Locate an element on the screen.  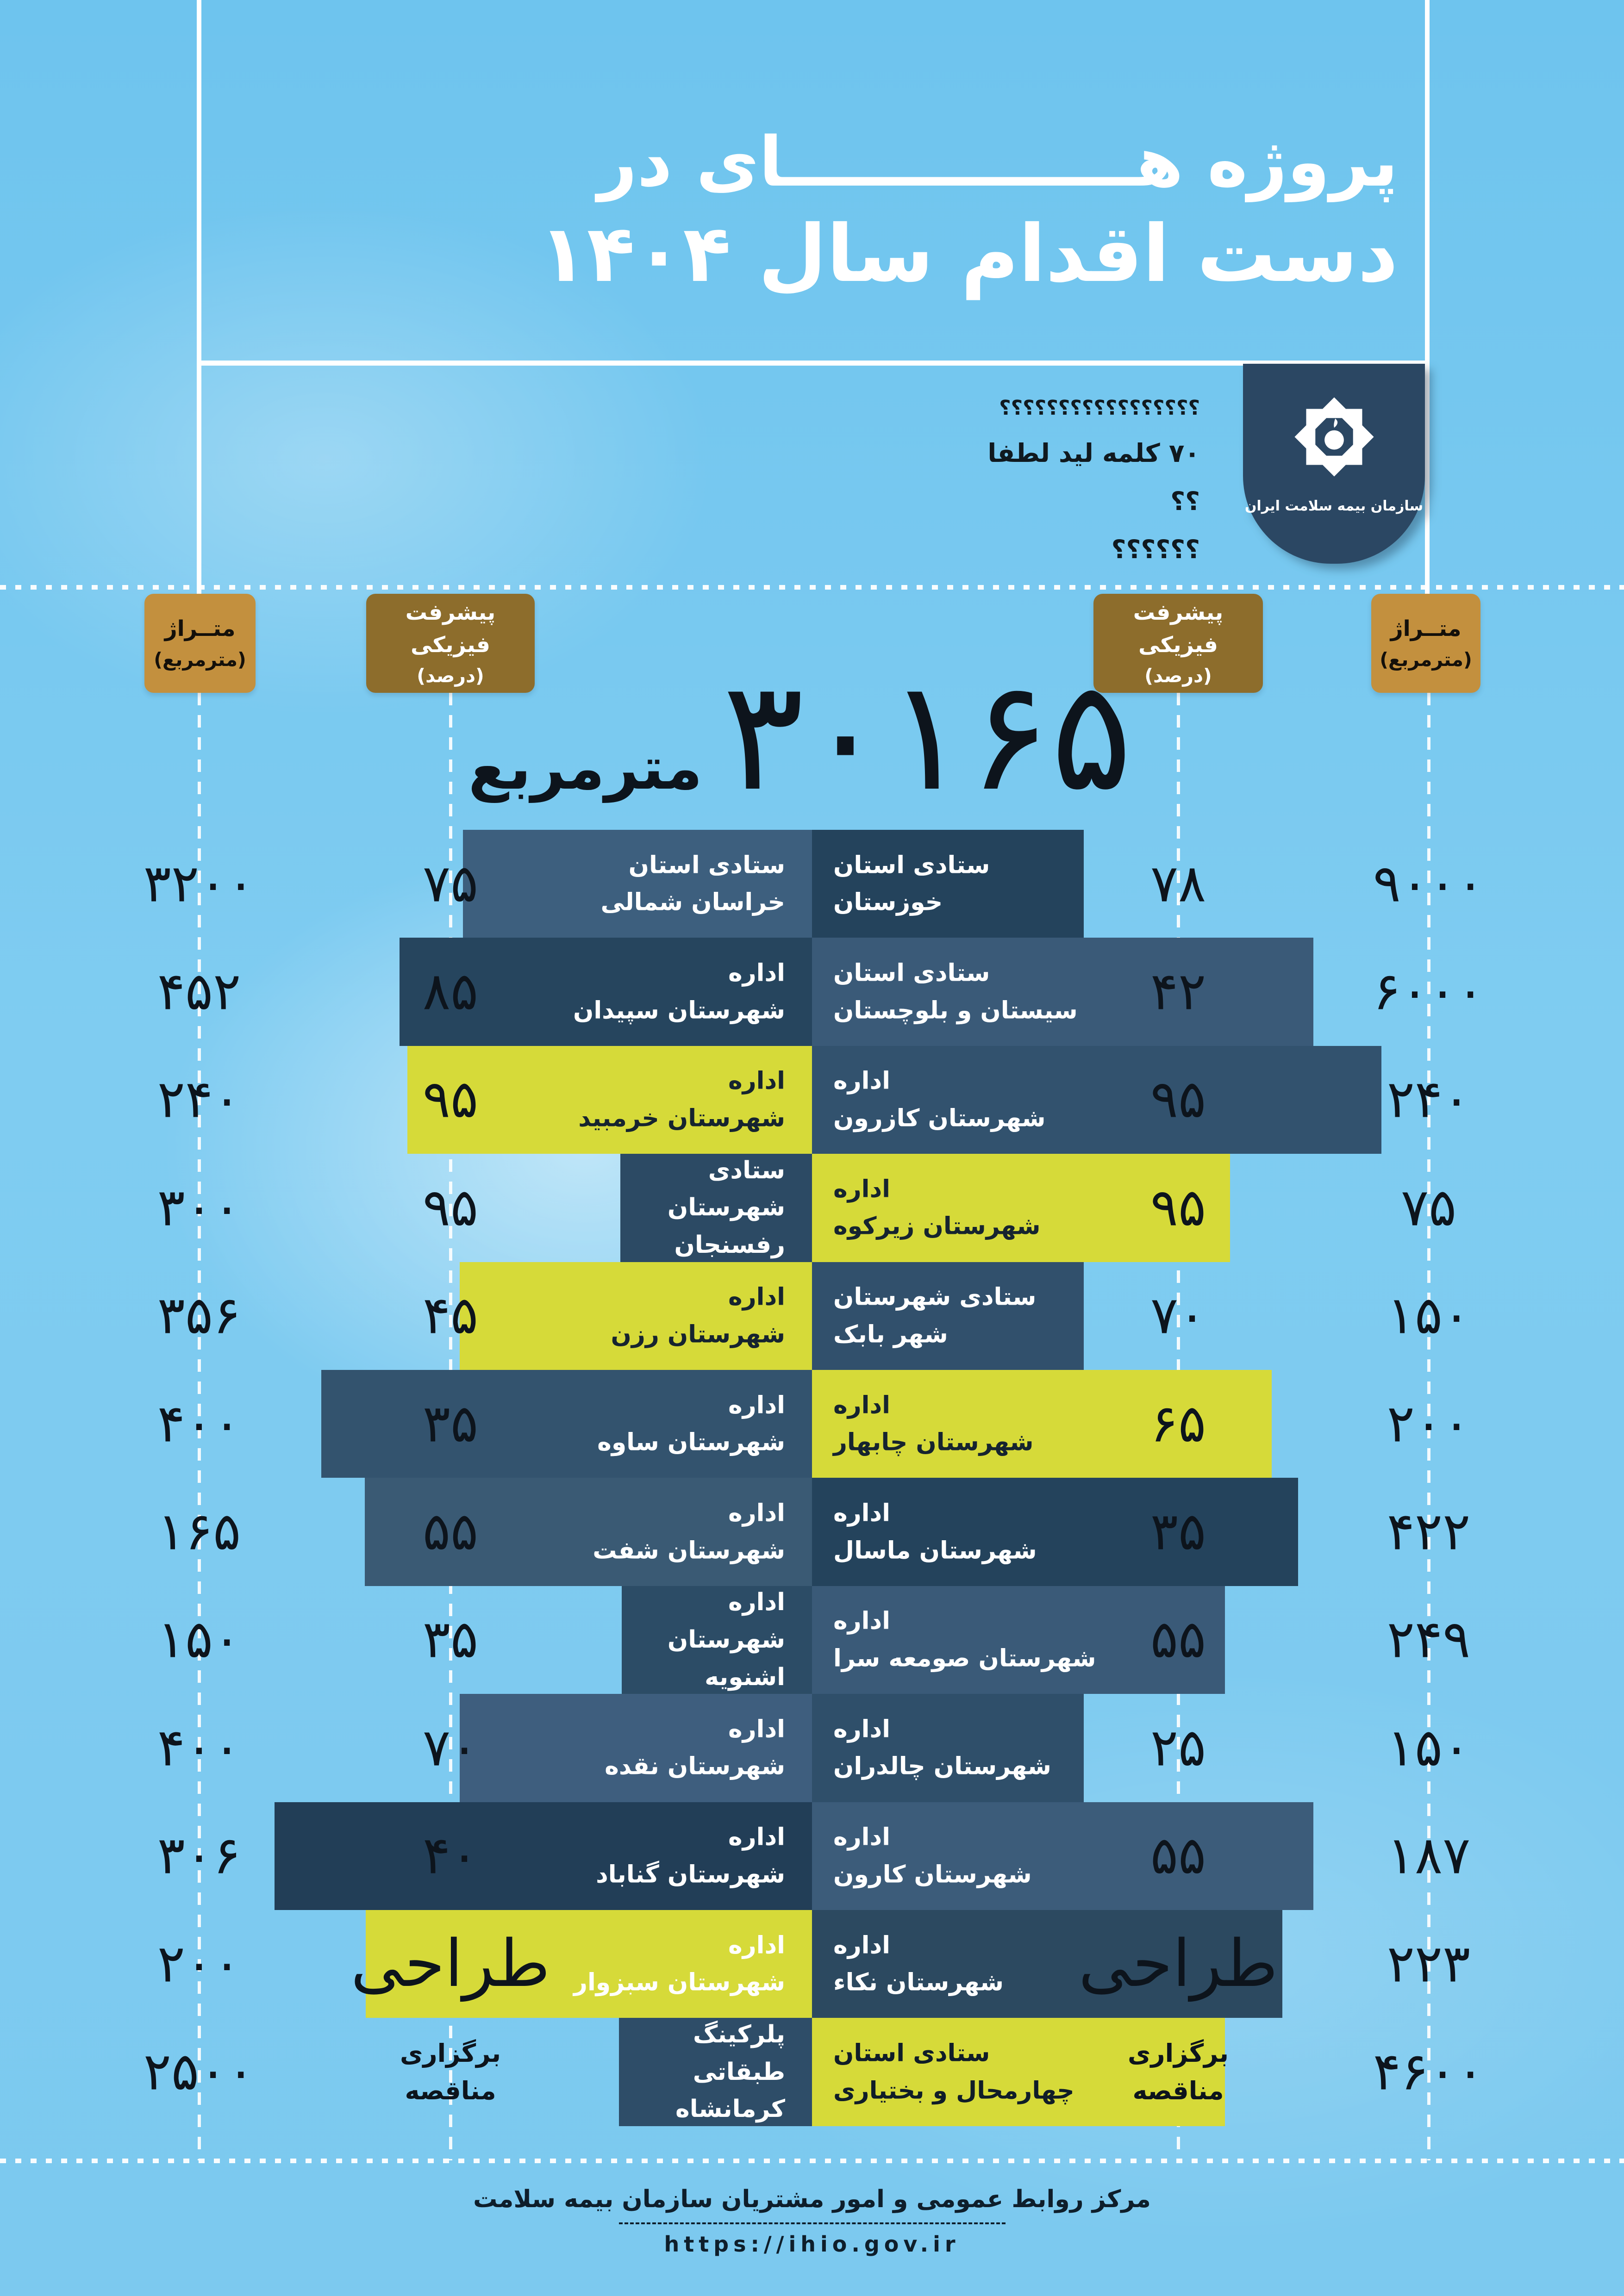
area-value-right: ۲۲۳ is located at coordinates (1429, 1964).